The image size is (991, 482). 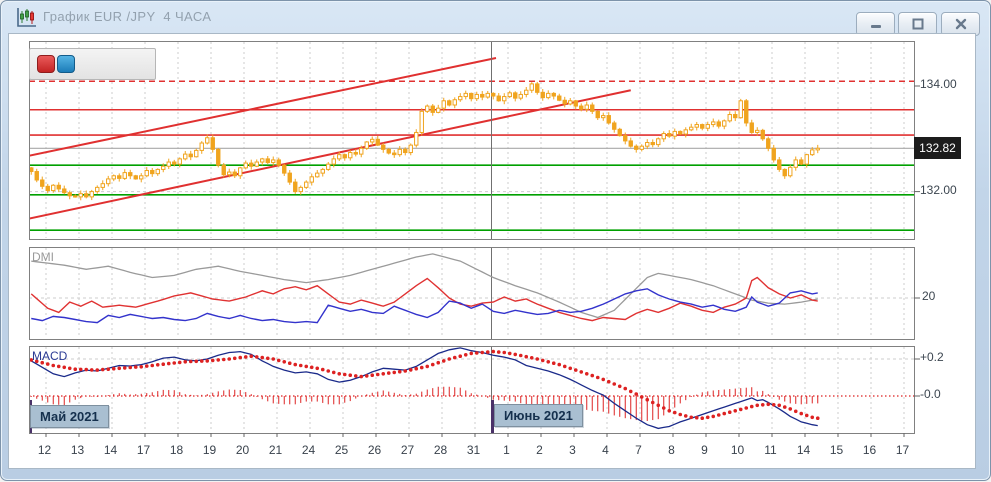 I want to click on window-title: График EUR /JPY 4 ЧАСА, so click(x=127, y=16).